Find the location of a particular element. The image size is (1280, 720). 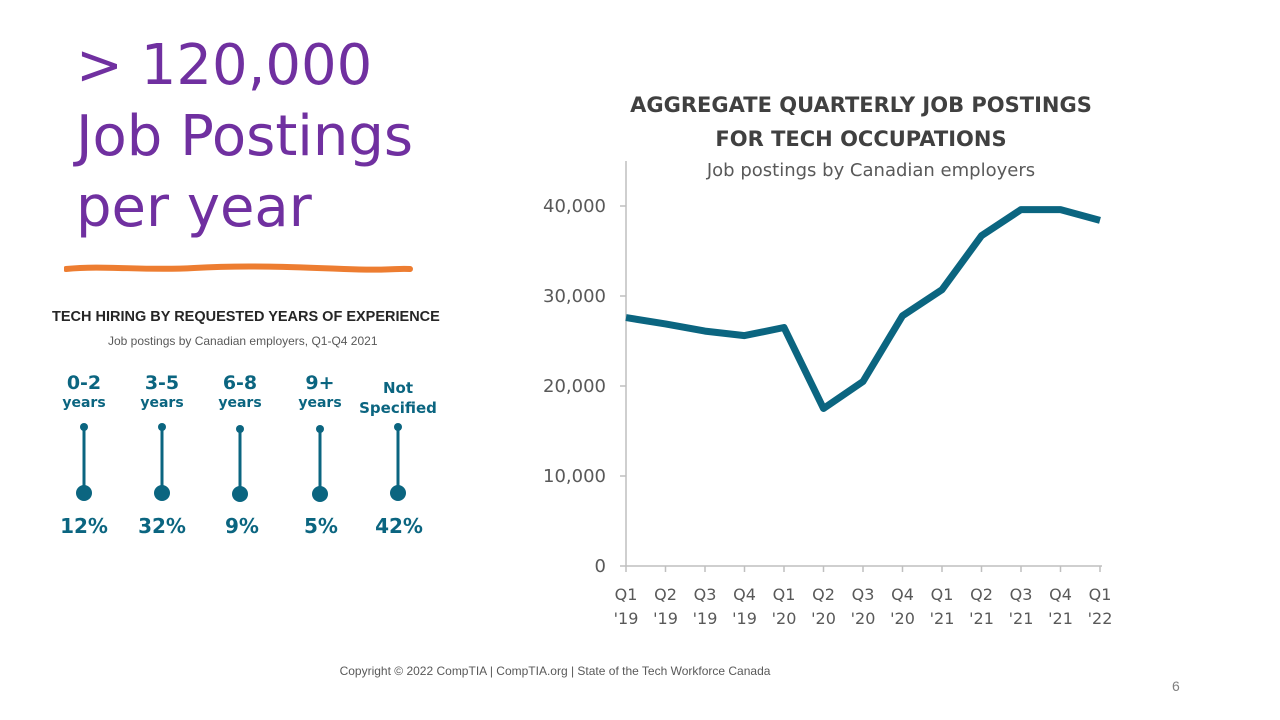

experience-label-top: 9+ is located at coordinates (320, 383).